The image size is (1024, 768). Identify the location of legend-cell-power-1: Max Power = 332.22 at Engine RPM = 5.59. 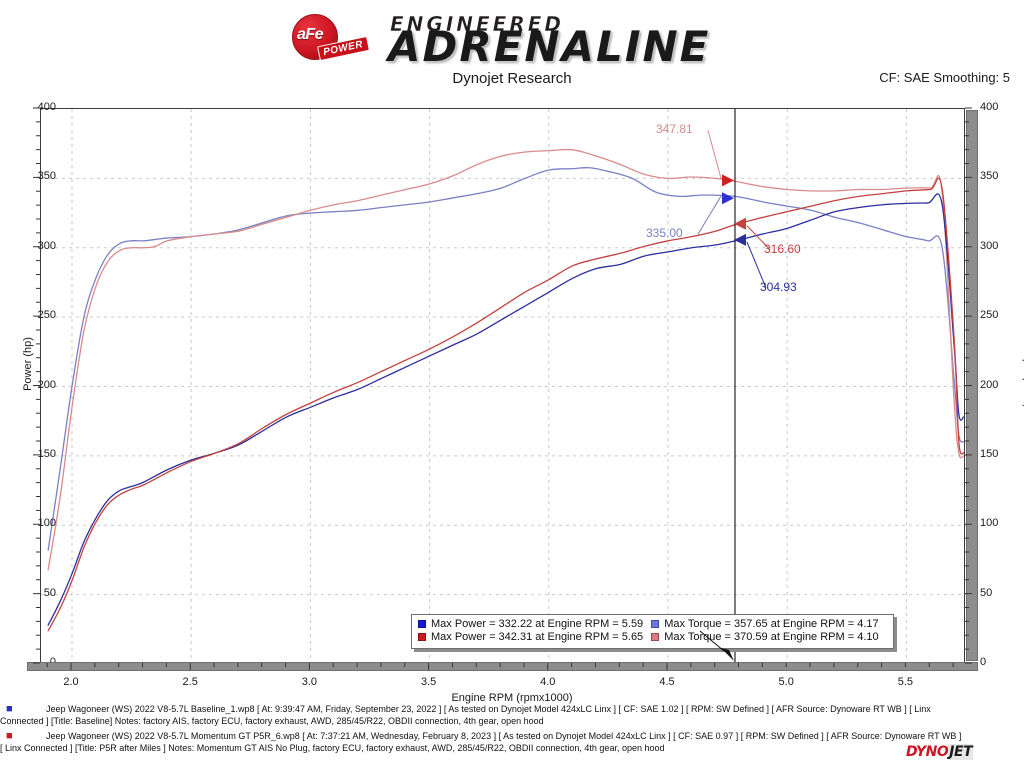
(534, 624).